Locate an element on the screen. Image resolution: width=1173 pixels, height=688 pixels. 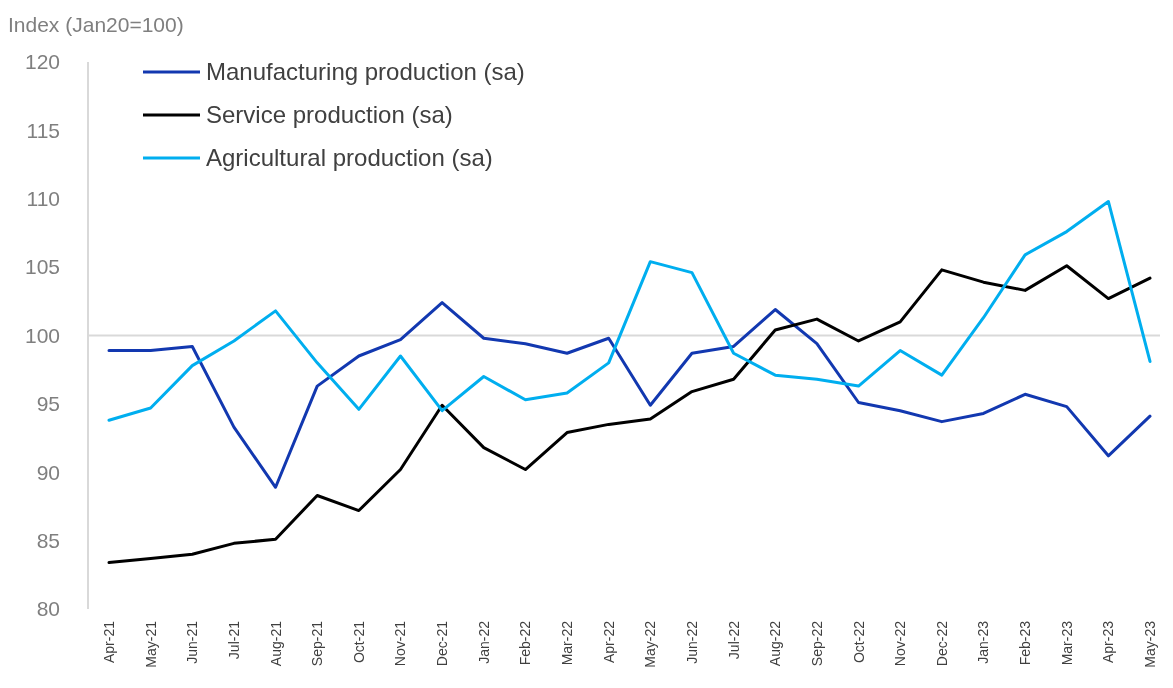
x-tick-label: Dec-22 is located at coordinates (941, 643).